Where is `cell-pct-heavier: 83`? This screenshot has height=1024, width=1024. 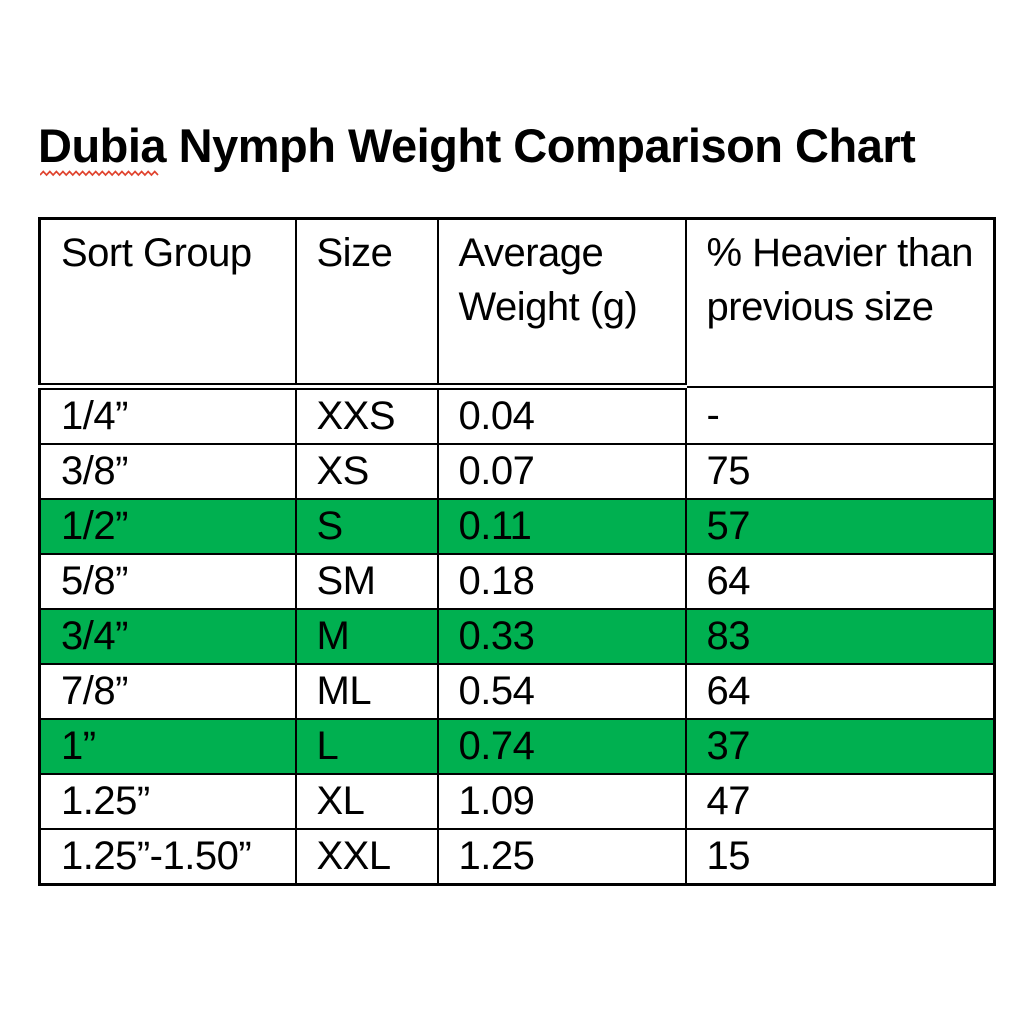 cell-pct-heavier: 83 is located at coordinates (840, 636).